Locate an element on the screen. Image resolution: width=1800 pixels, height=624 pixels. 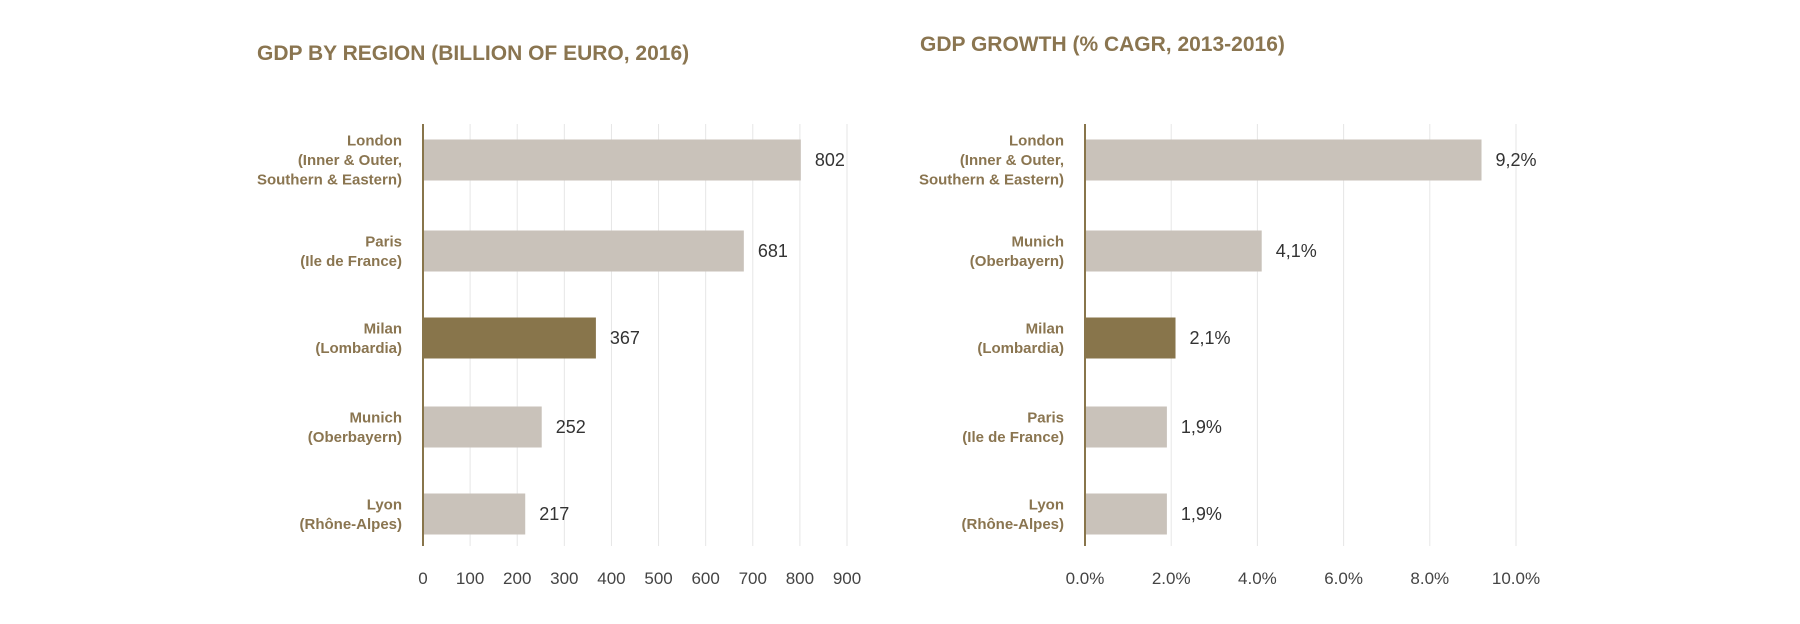
gdp-by-region-category-label-munich: Munich (Oberbayern) is located at coordinates (355, 427).